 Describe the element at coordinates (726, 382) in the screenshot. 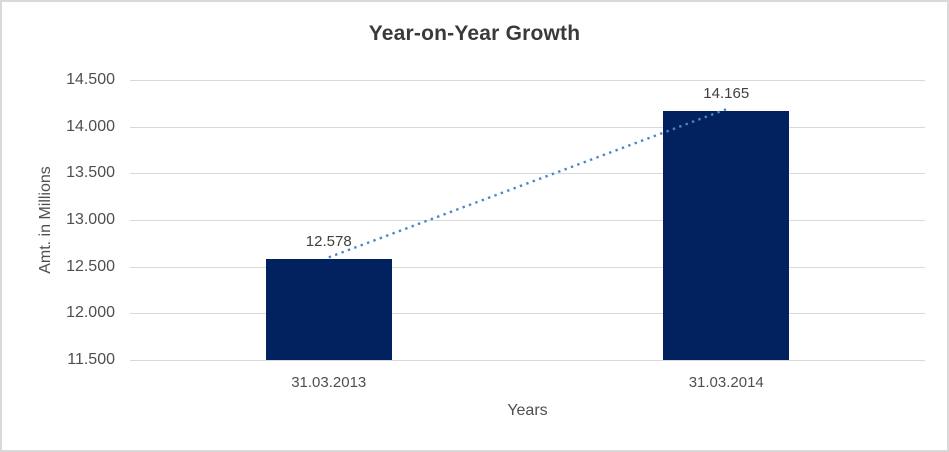

I see `x-tick-label: 31.03.2014` at that location.